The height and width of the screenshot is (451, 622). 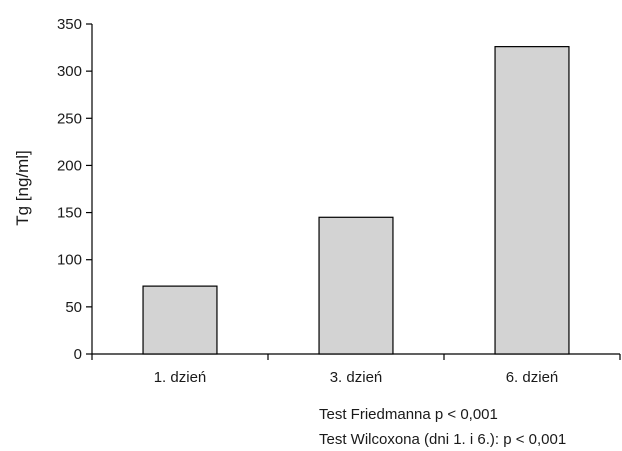 What do you see at coordinates (69, 118) in the screenshot?
I see `y-tick-label: 250` at bounding box center [69, 118].